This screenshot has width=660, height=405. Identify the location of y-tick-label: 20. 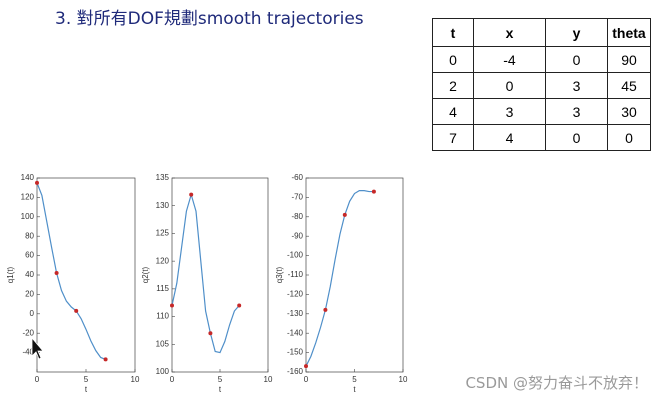
(29, 294).